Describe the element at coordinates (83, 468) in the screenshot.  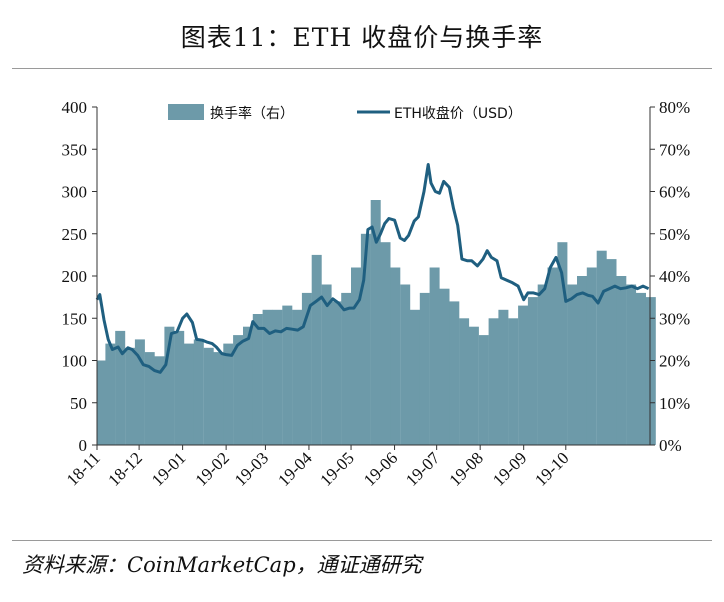
I see `x-tick-label: 18-11` at that location.